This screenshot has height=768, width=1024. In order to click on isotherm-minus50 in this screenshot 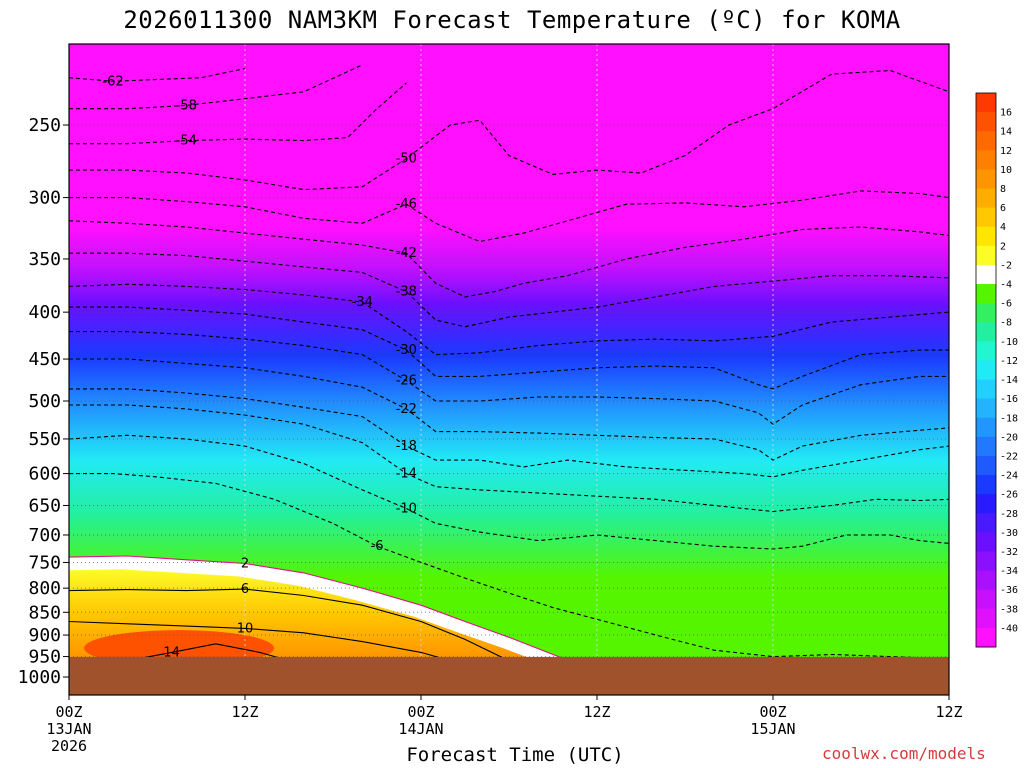, I will do `click(509, 130)`.